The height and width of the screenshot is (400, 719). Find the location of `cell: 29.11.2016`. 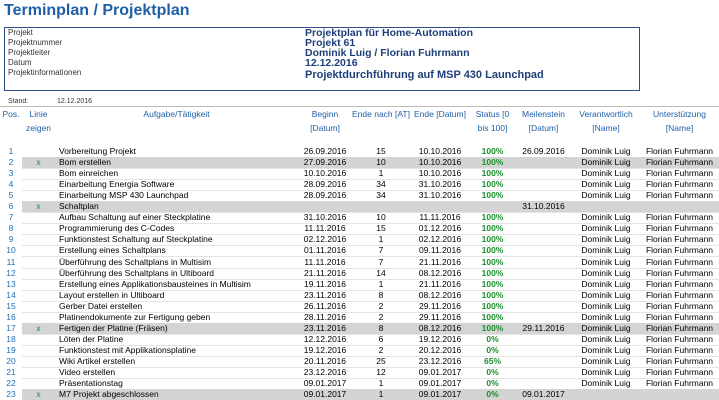

cell: 29.11.2016 is located at coordinates (543, 327).